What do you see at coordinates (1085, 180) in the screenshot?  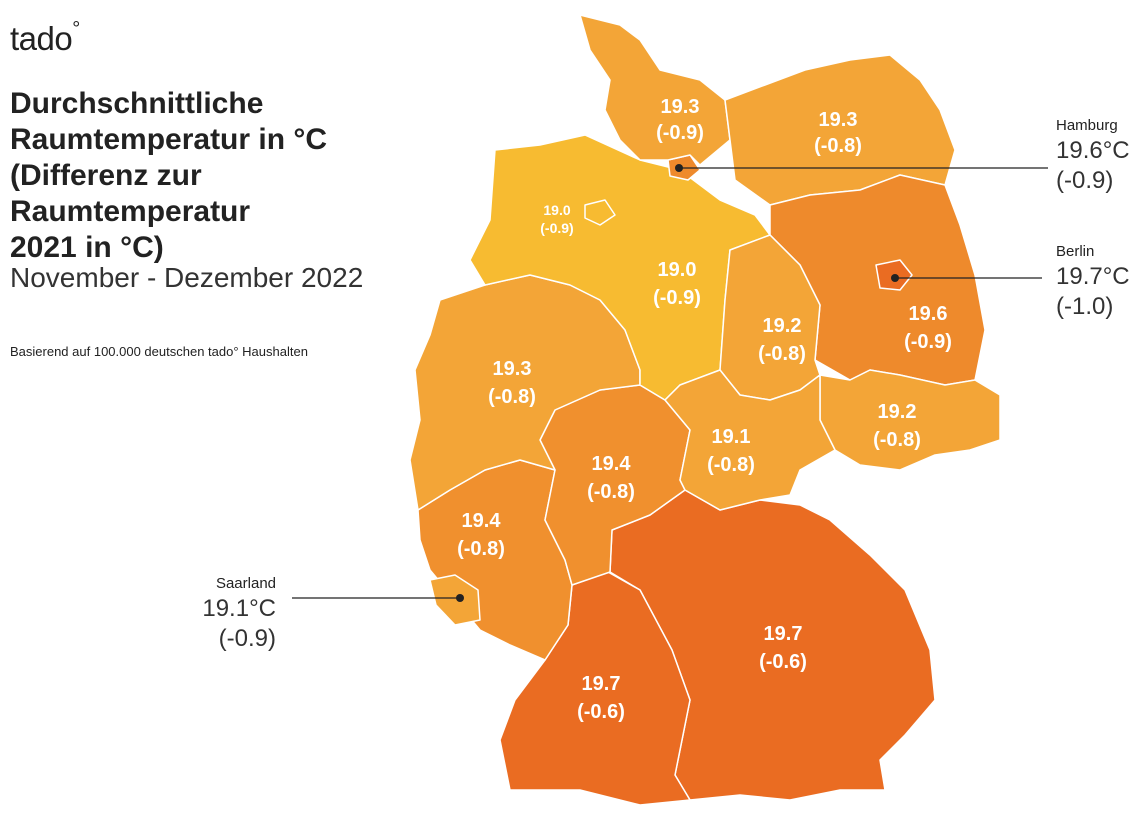 I see `hamburg-diff: (-0.9)` at bounding box center [1085, 180].